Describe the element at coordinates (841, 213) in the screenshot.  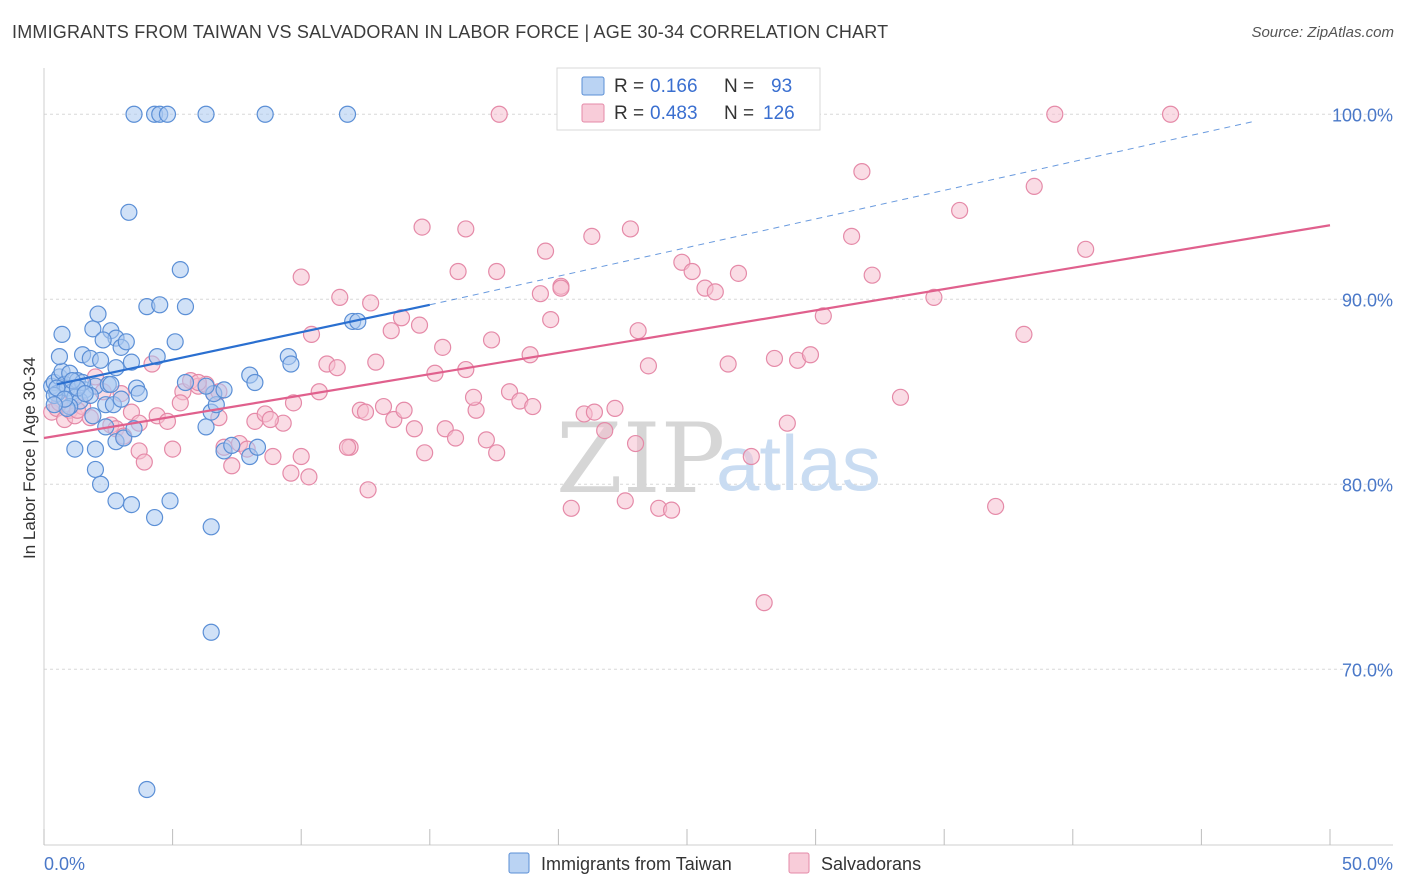
I see `trend-extension-taiwan` at that location.